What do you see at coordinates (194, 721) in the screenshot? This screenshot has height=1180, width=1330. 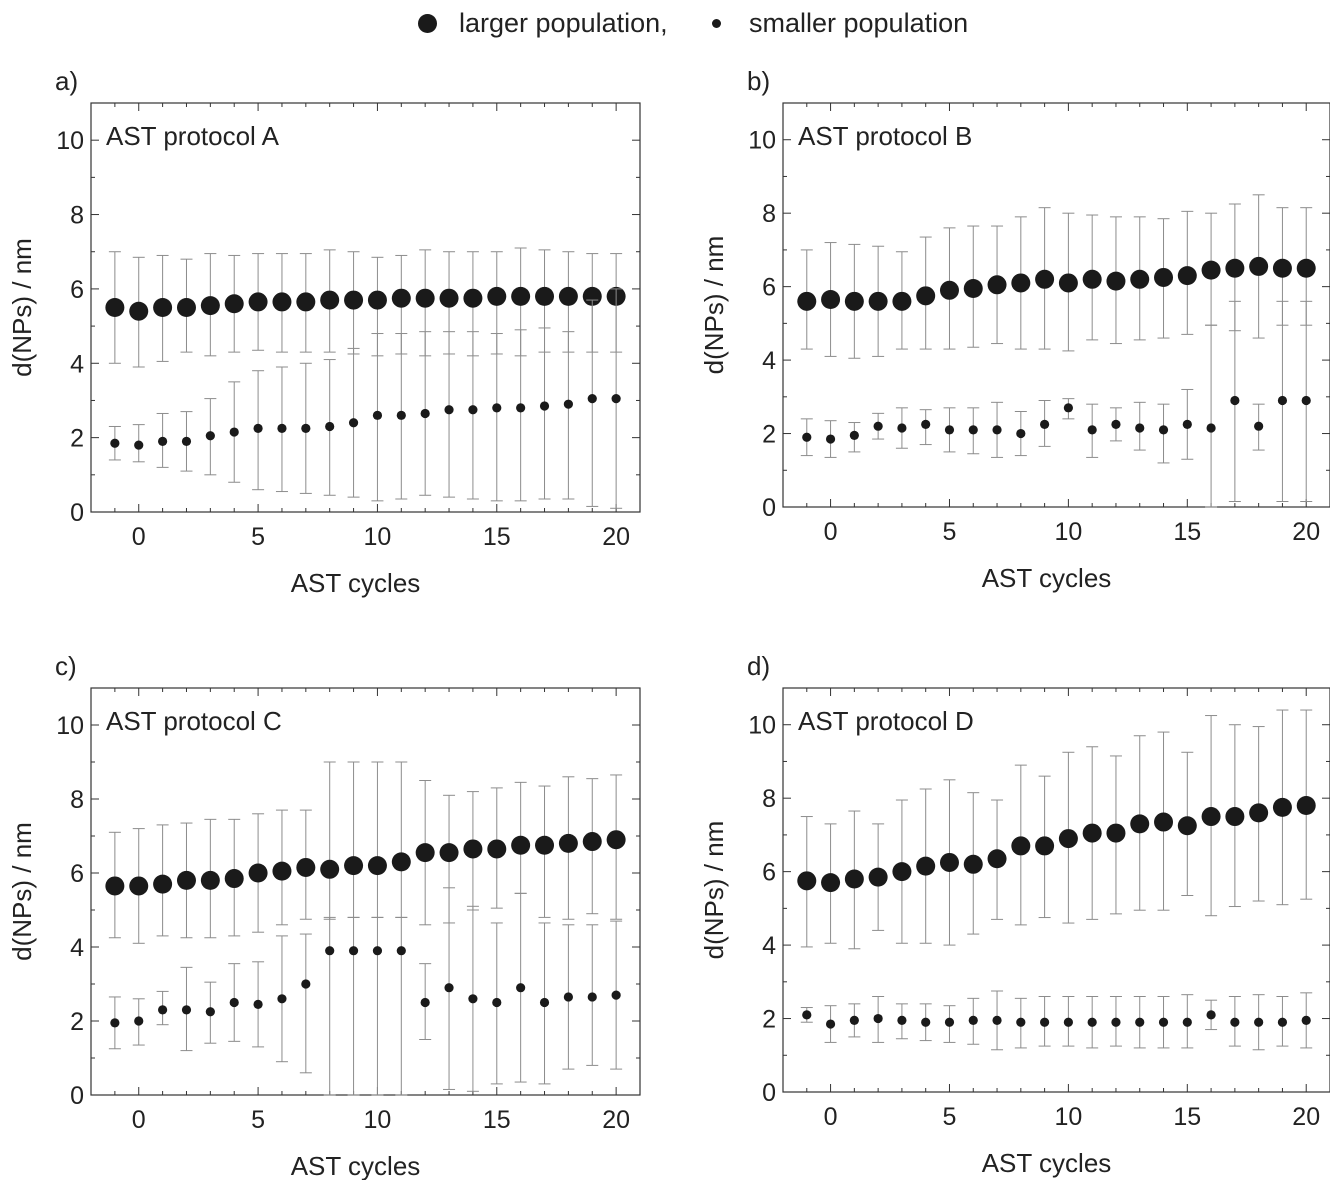 I see `panel-annotation: AST protocol C` at bounding box center [194, 721].